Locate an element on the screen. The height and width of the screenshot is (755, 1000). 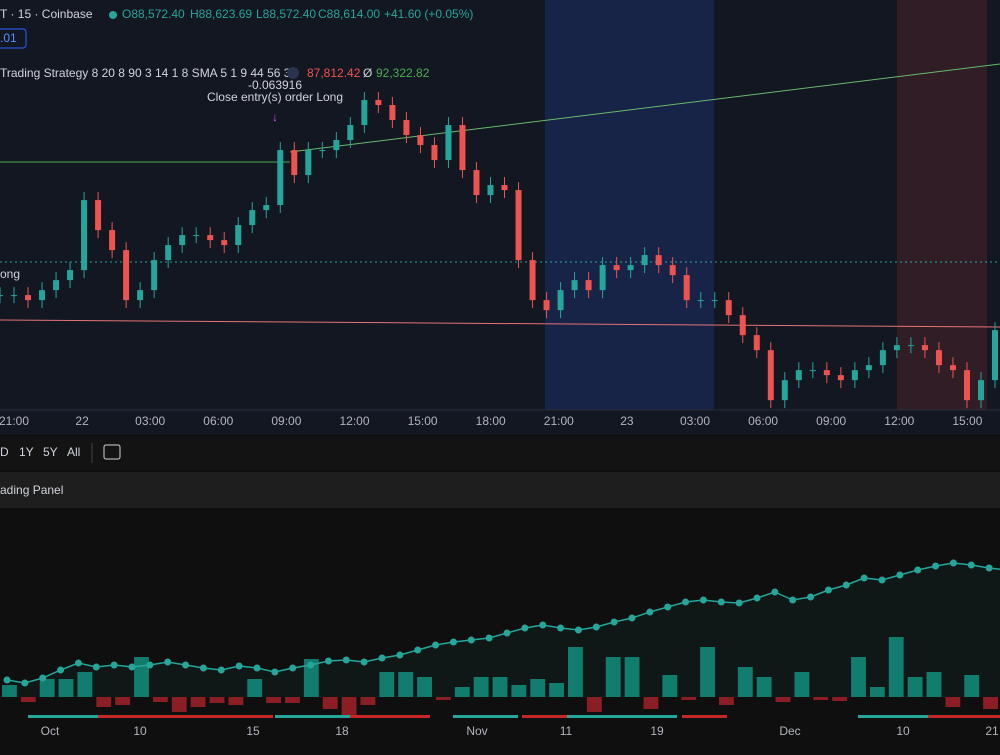
range-button: 5Y is located at coordinates (50, 452).